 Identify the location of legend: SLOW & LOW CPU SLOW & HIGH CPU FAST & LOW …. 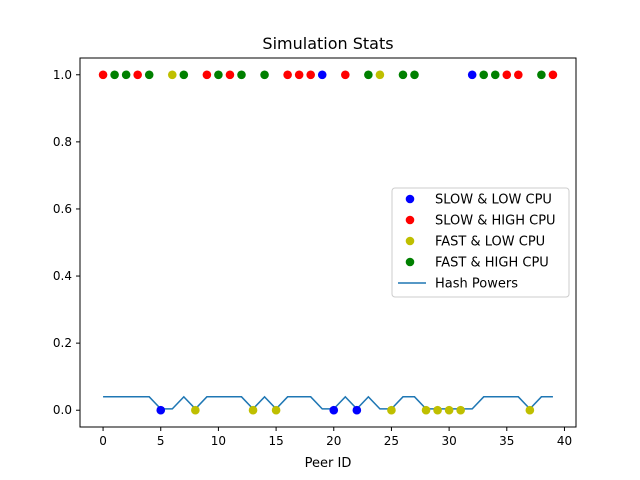
(480, 242).